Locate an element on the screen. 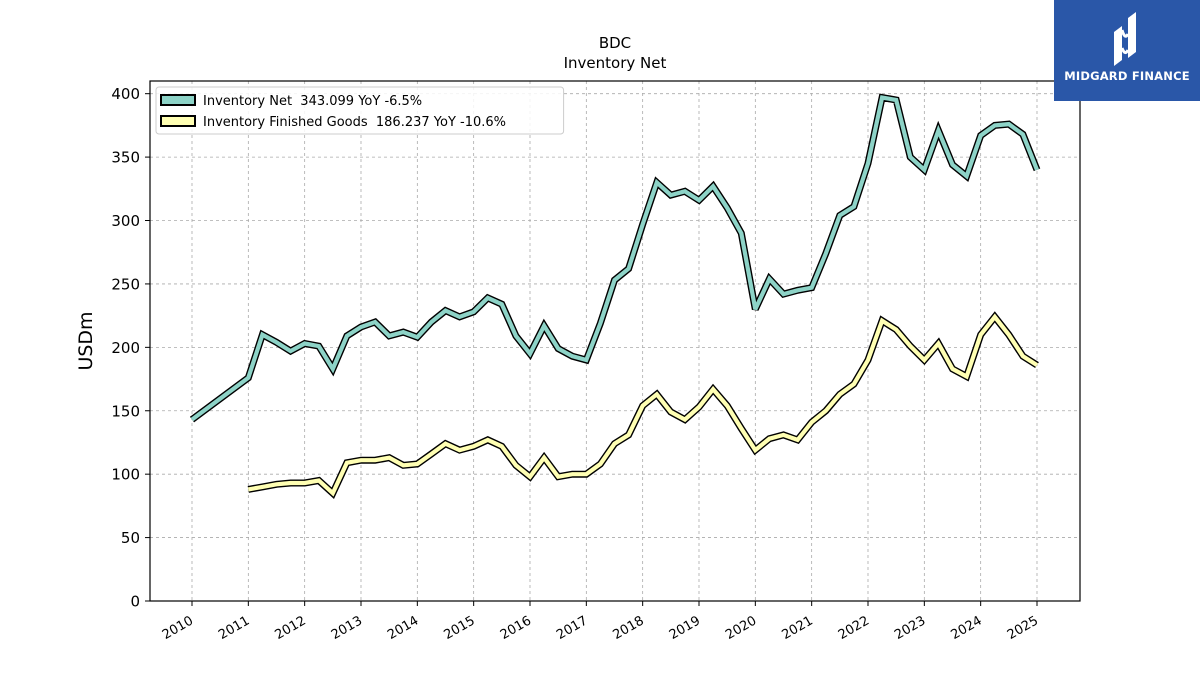  y-tick-label: 300 is located at coordinates (125, 221).